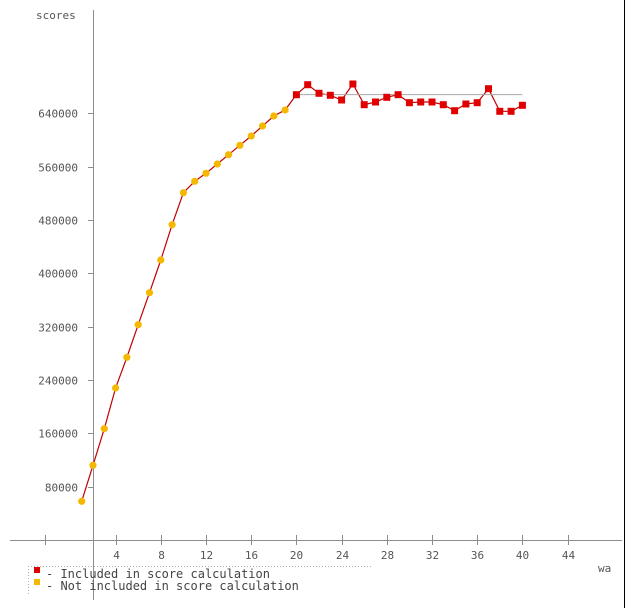 Image resolution: width=632 pixels, height=608 pixels. I want to click on x-tick-label: 12, so click(206, 555).